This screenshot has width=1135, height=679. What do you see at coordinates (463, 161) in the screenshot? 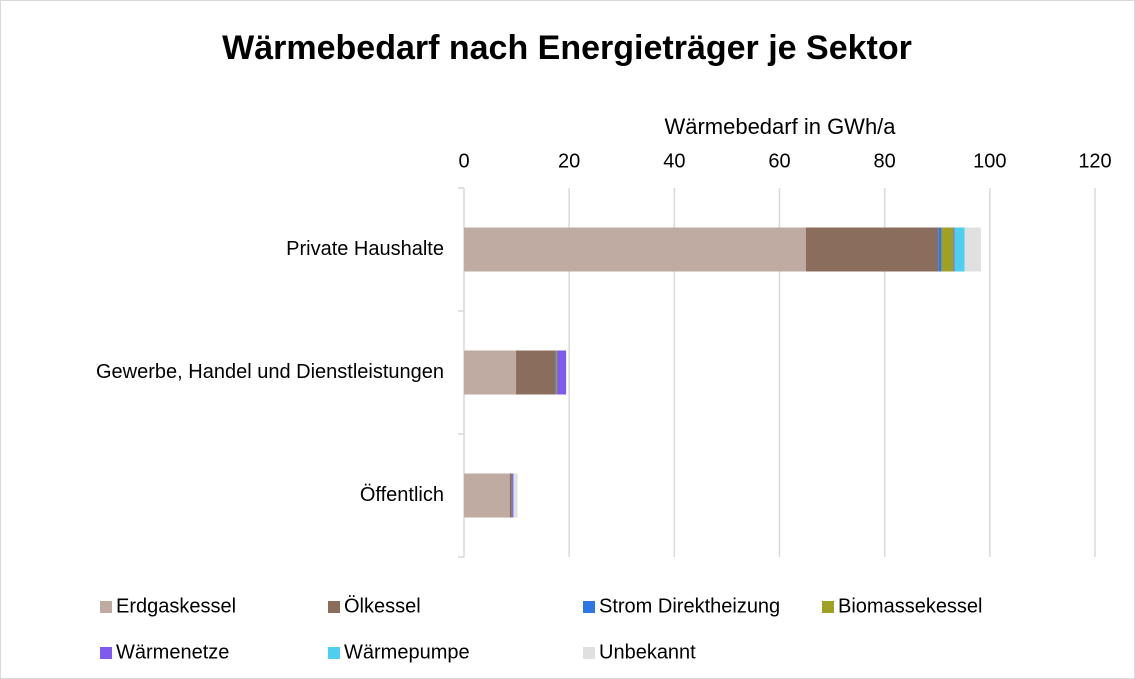
I see `x-tick-label: 0` at bounding box center [463, 161].